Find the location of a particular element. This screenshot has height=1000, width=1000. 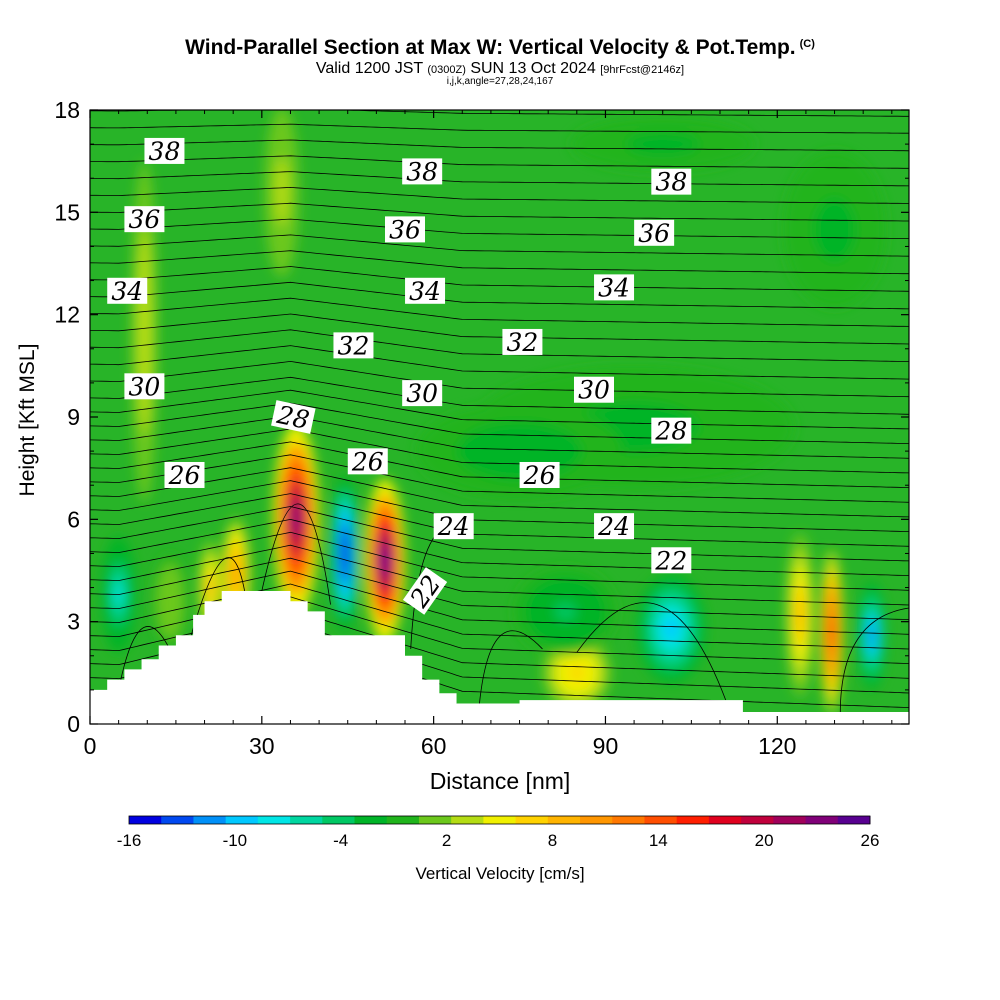

contour-label-text: 36 is located at coordinates (405, 229).